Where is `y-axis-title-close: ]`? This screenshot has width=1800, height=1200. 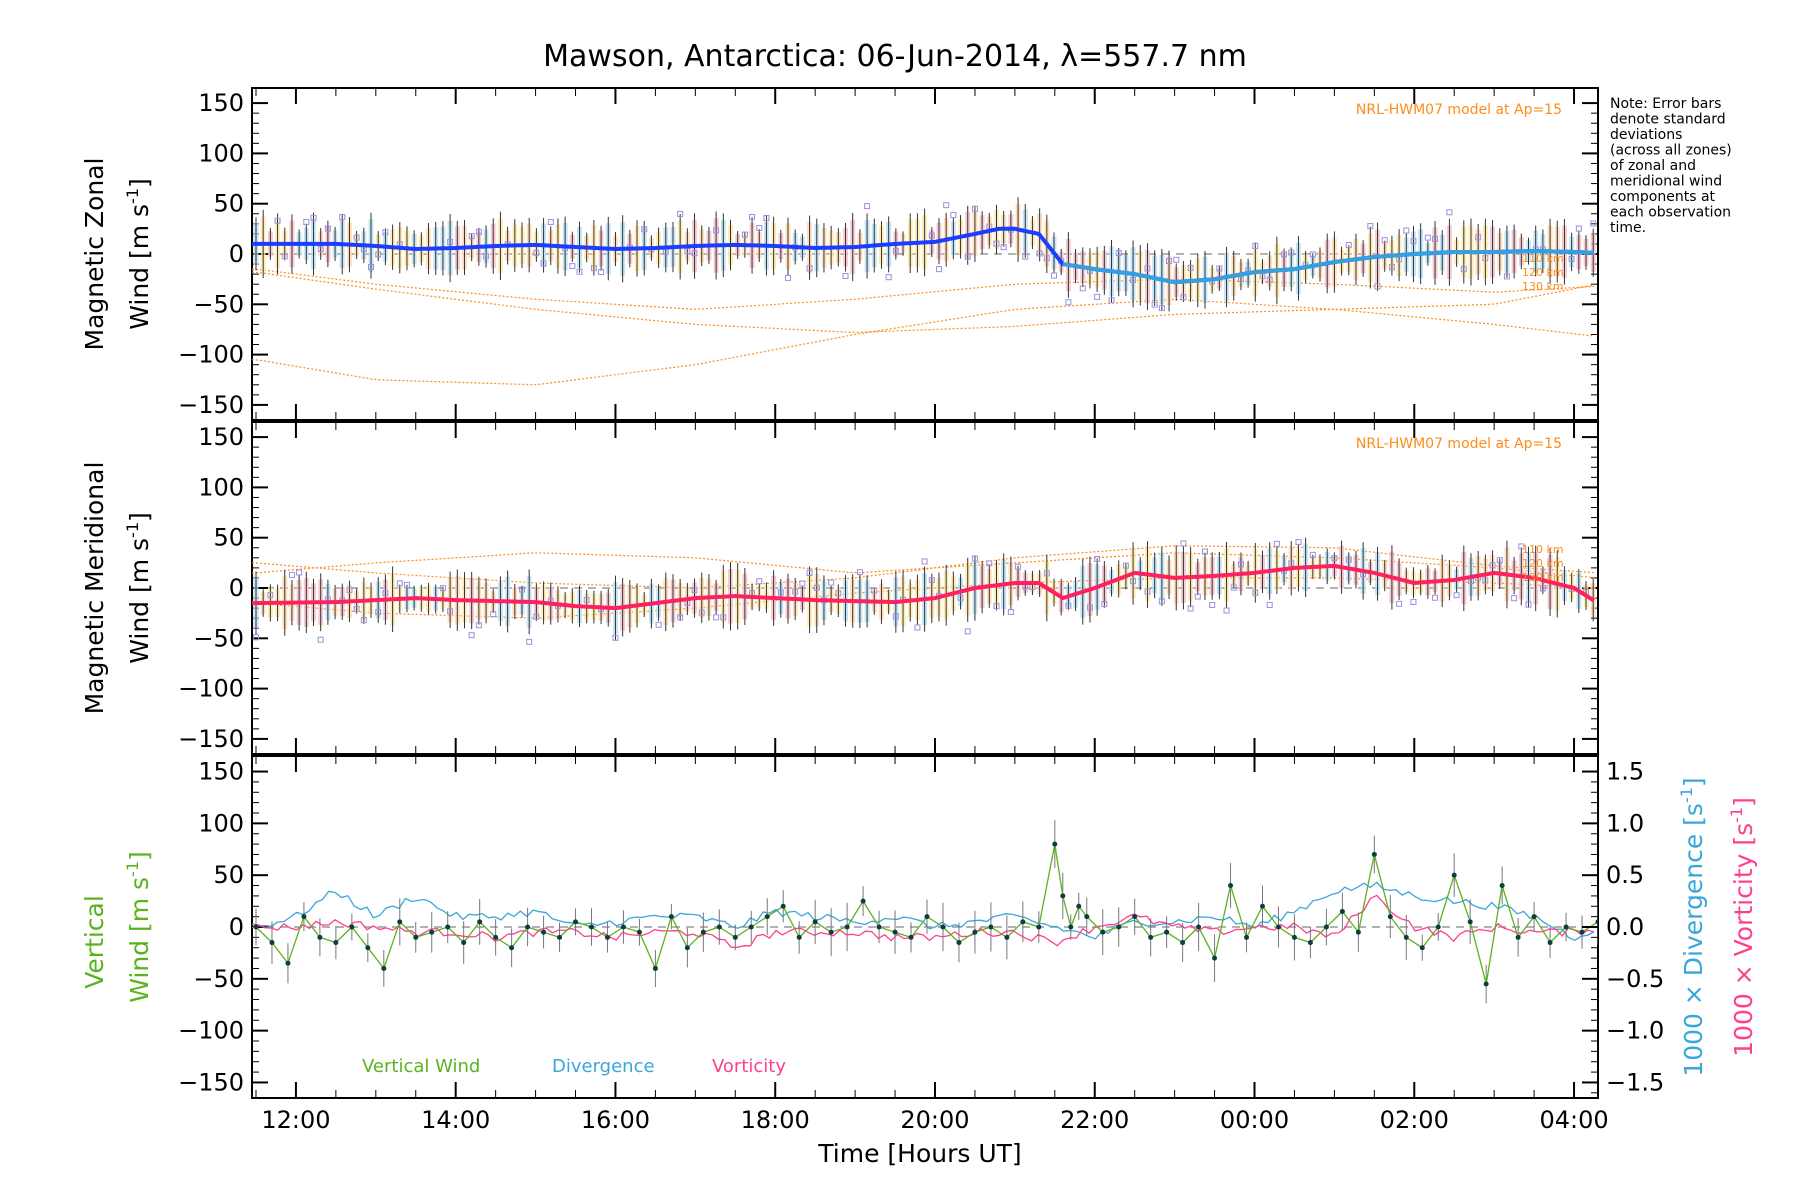
y-axis-title-close: ] is located at coordinates (139, 517).